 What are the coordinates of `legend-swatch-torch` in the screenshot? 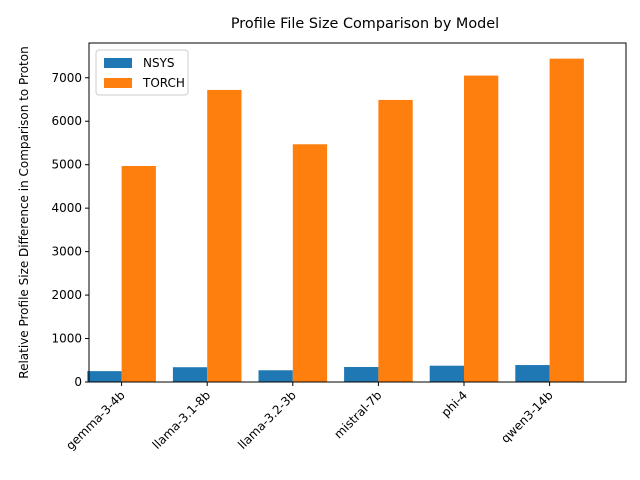 It's located at (118, 83).